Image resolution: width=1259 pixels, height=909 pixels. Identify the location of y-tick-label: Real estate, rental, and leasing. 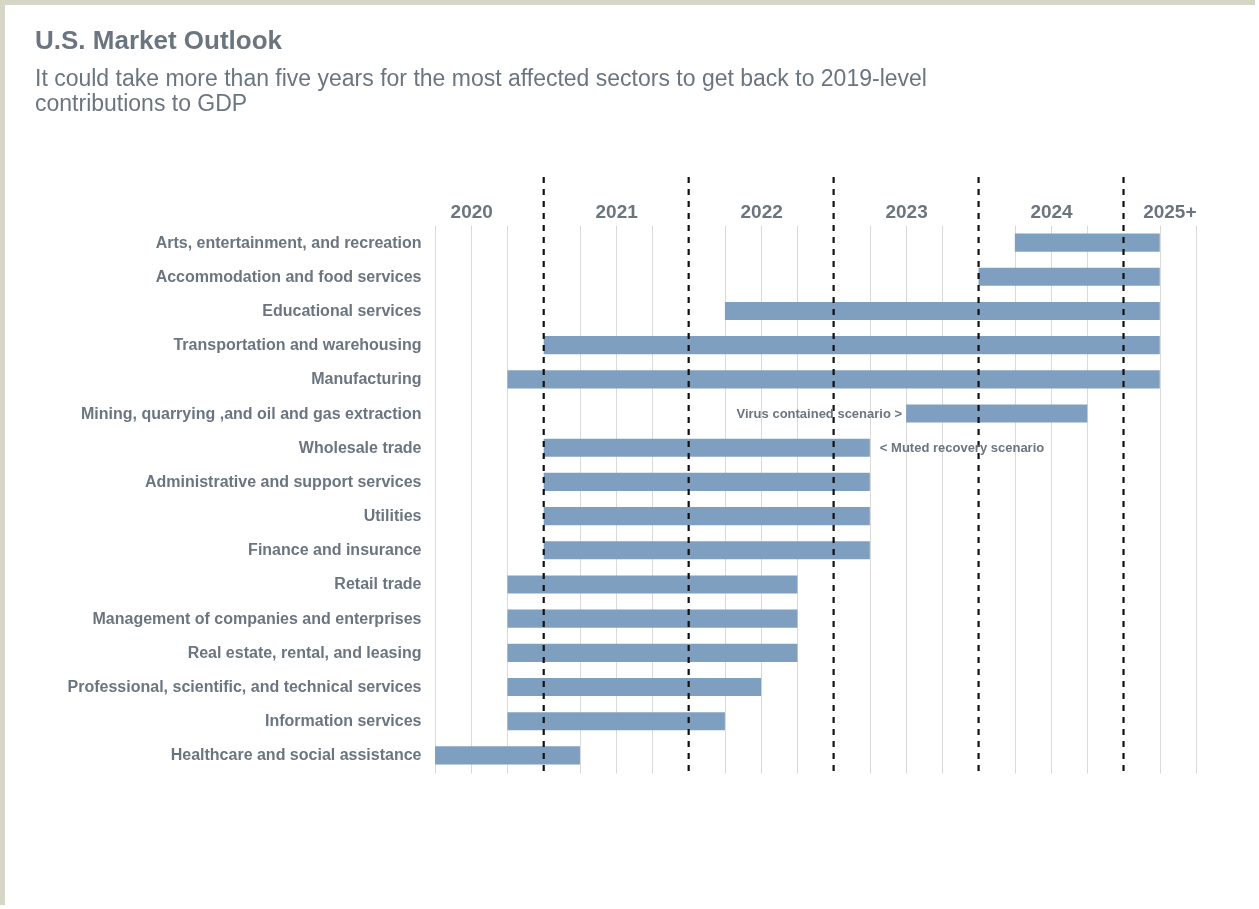
(304, 652).